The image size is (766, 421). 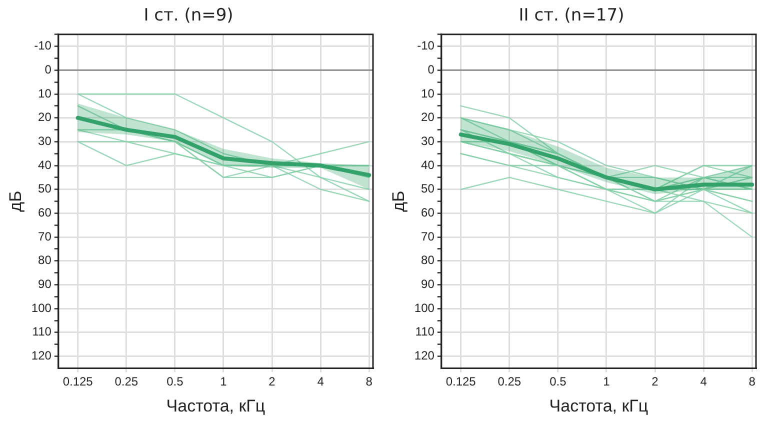 What do you see at coordinates (189, 16) in the screenshot?
I see `chart-title: I ст. (n=9)` at bounding box center [189, 16].